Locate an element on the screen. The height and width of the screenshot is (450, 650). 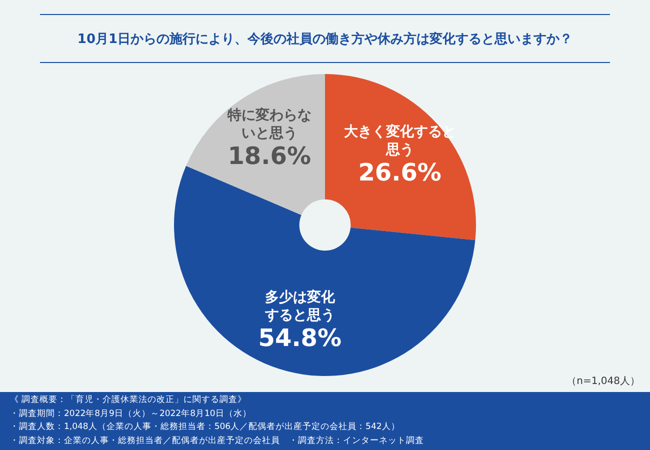
text: 《 調査概要：「育児・介護休業法の改正」に関する調査》 is located at coordinates (129, 400).